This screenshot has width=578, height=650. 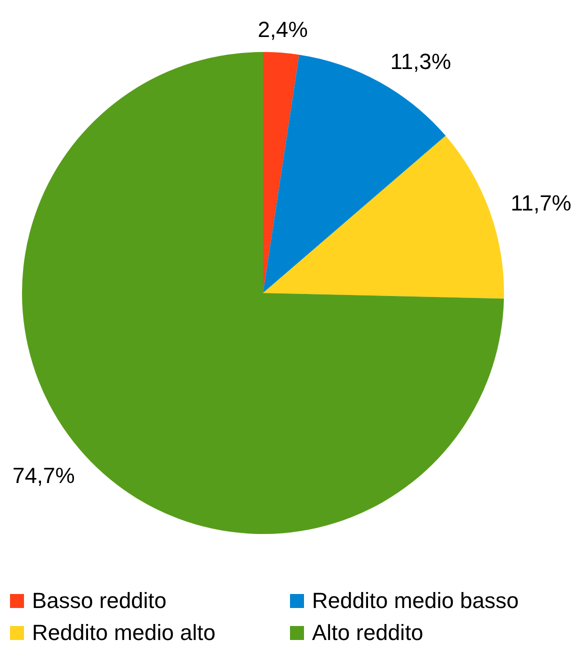 What do you see at coordinates (43, 475) in the screenshot?
I see `data-label: 74,7%` at bounding box center [43, 475].